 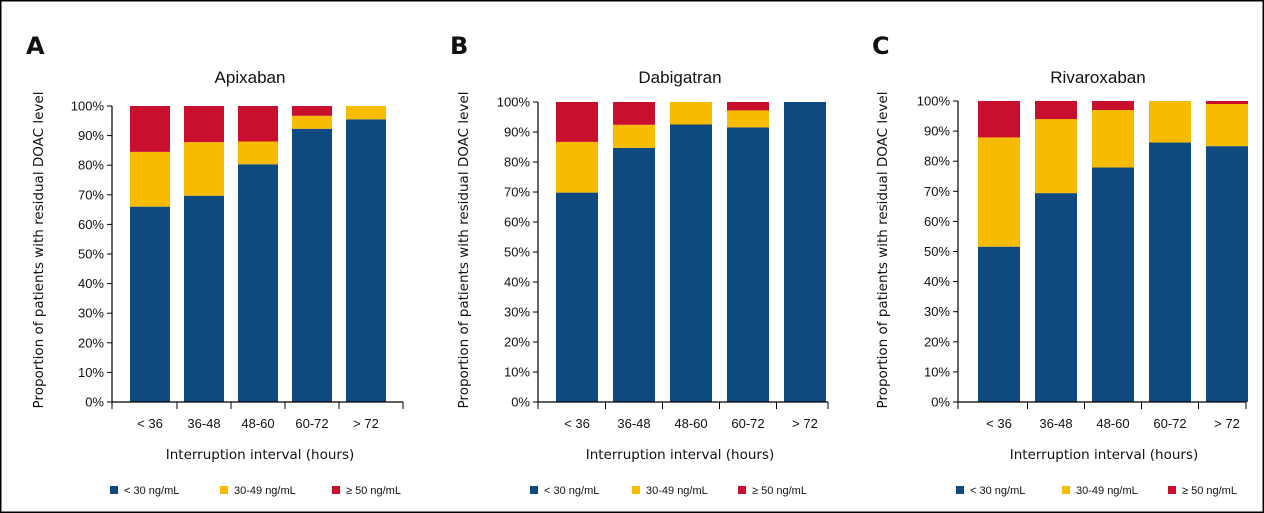 I want to click on y-tick-label: 80%, so click(x=91, y=165).